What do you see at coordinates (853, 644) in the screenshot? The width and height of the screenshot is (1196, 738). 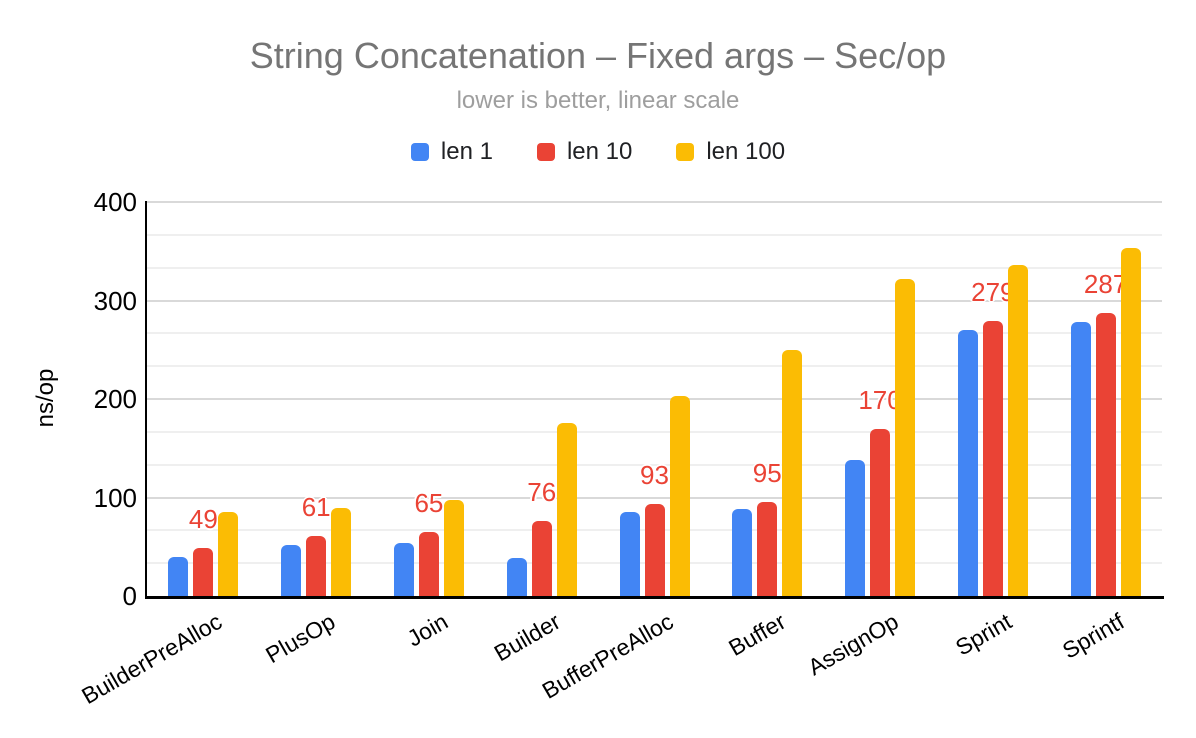 I see `x-category-label-assignop: AssignOp` at bounding box center [853, 644].